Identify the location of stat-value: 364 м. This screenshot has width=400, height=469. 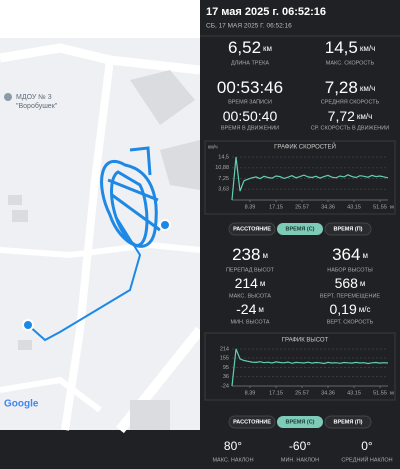
(350, 254).